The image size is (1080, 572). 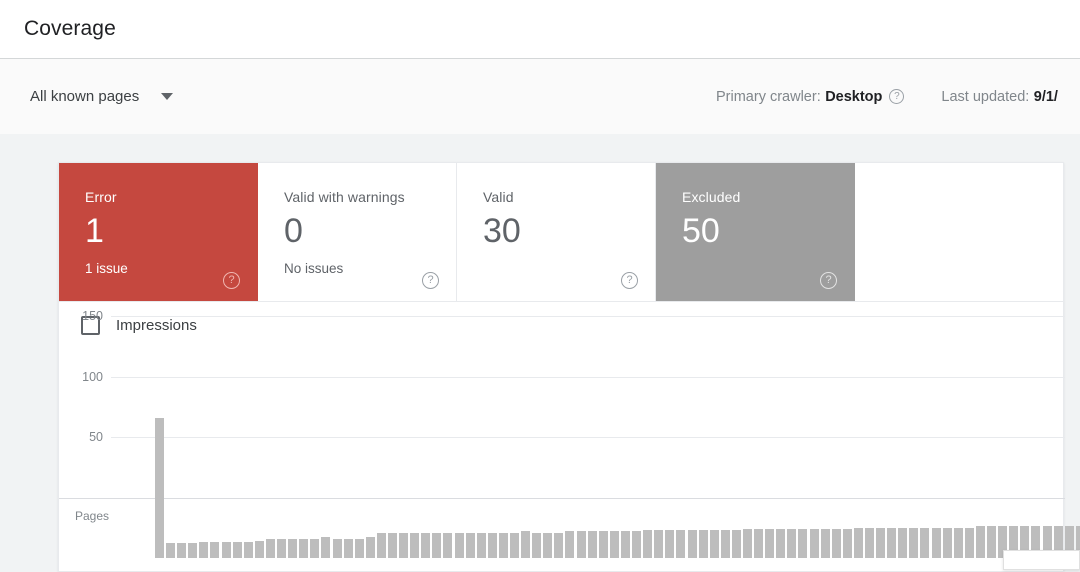 I want to click on impressions-label: Impressions, so click(x=156, y=325).